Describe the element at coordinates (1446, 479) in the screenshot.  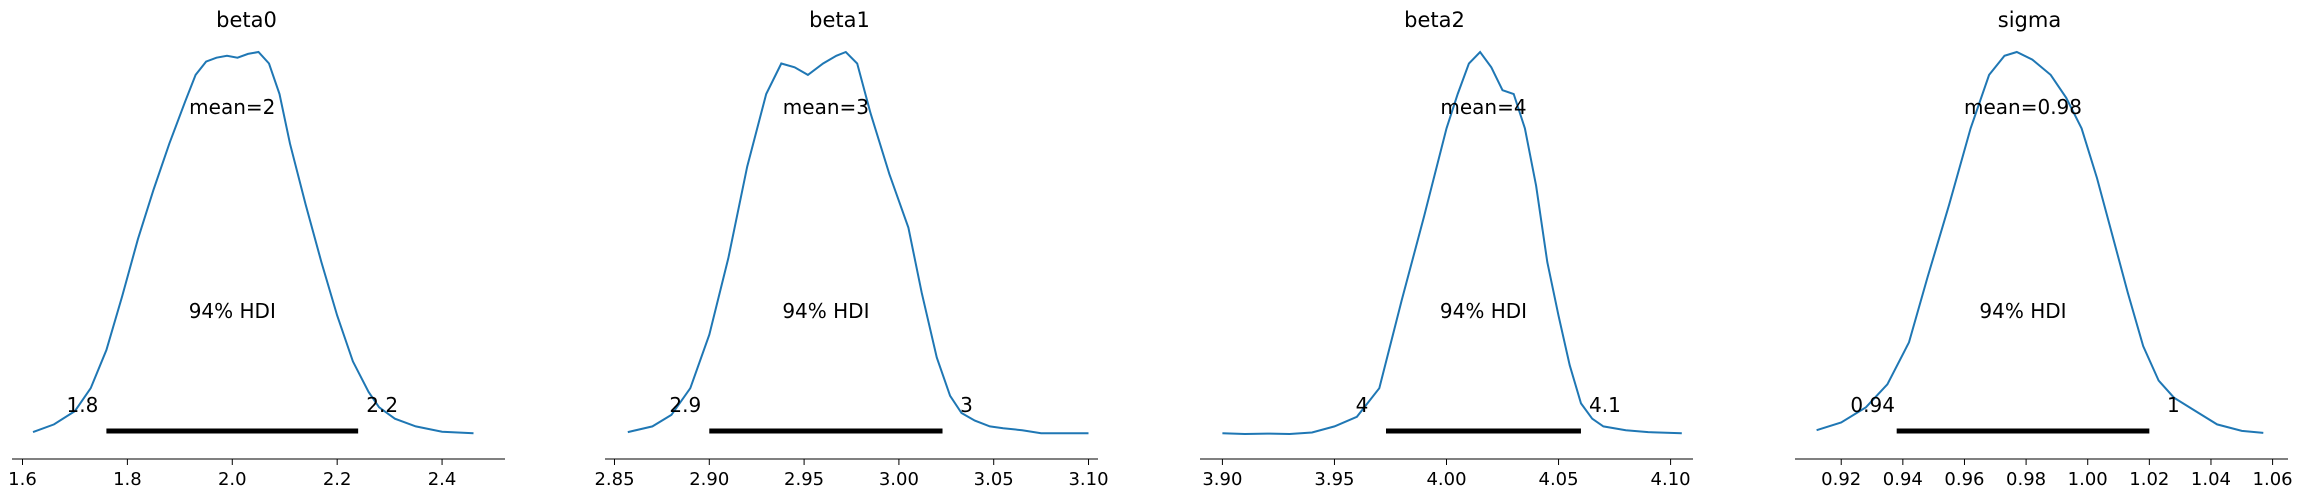
I see `x-tick-label: 4.00` at that location.